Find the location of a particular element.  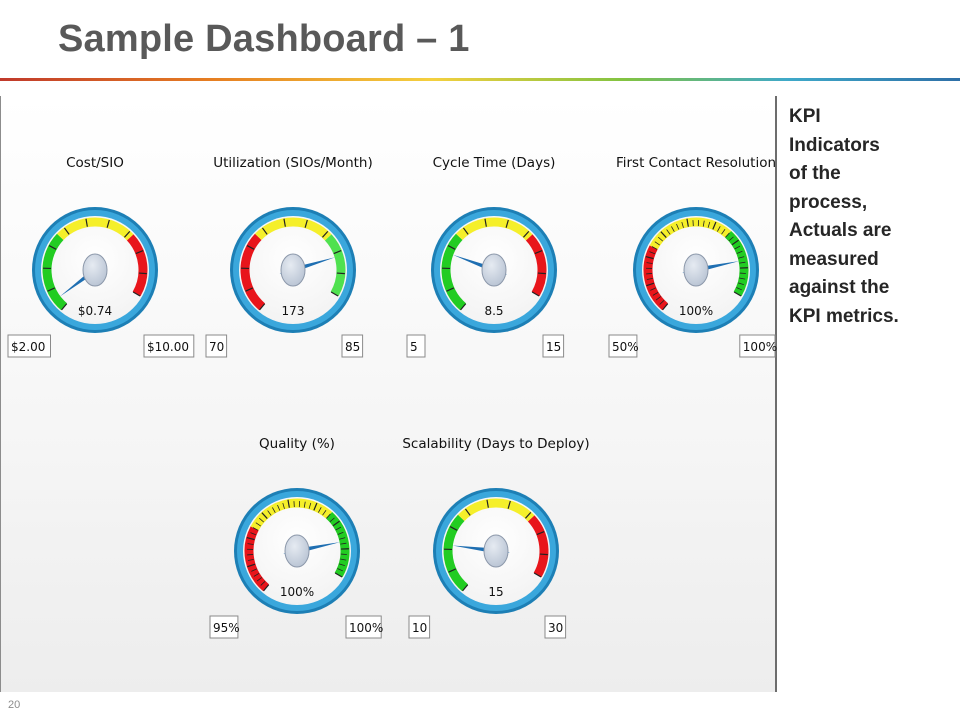

gauge-title: Utilization (SIOs/Month) is located at coordinates (293, 163).